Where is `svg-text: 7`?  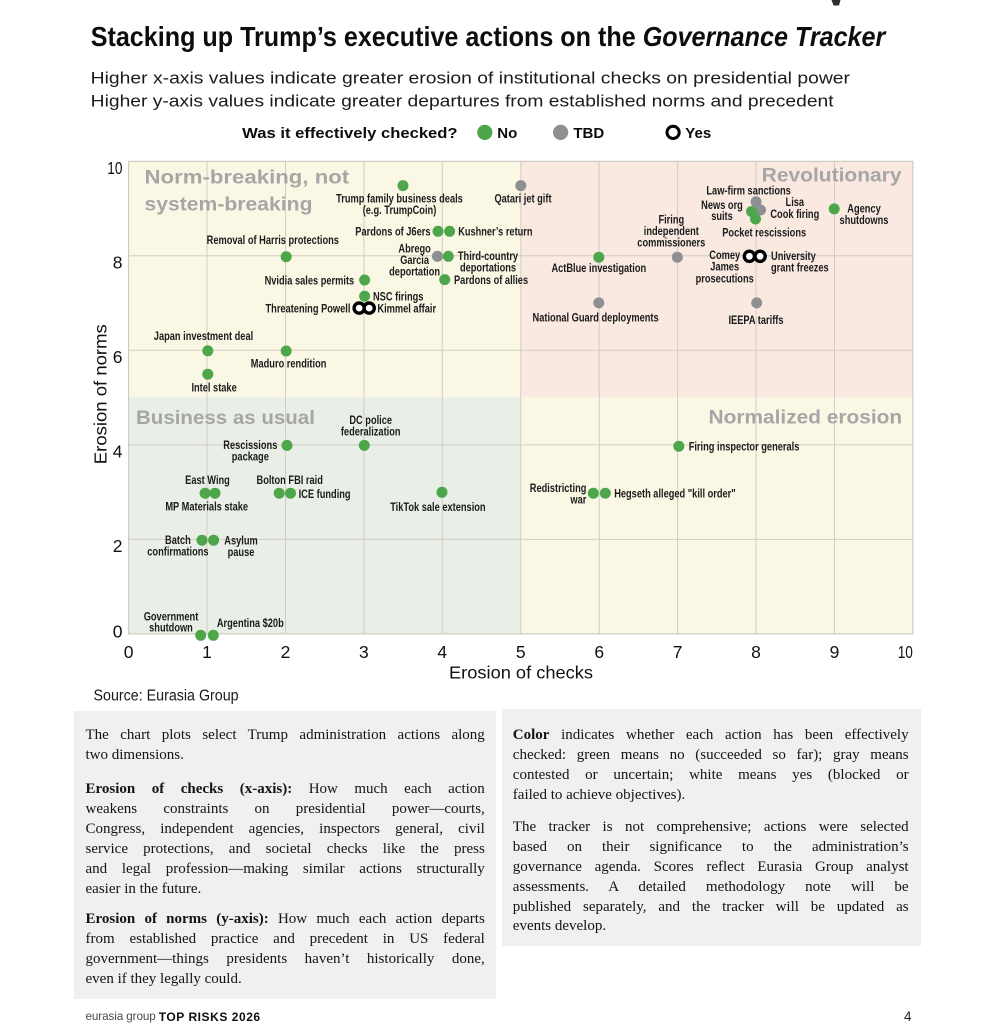 svg-text: 7 is located at coordinates (678, 652).